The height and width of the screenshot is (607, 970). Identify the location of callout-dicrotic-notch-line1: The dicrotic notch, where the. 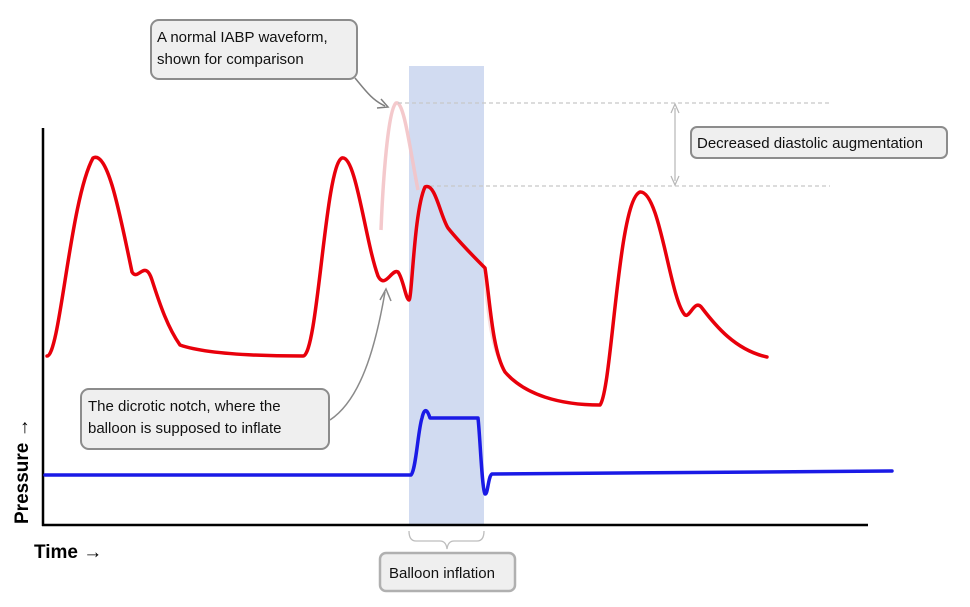
(184, 406).